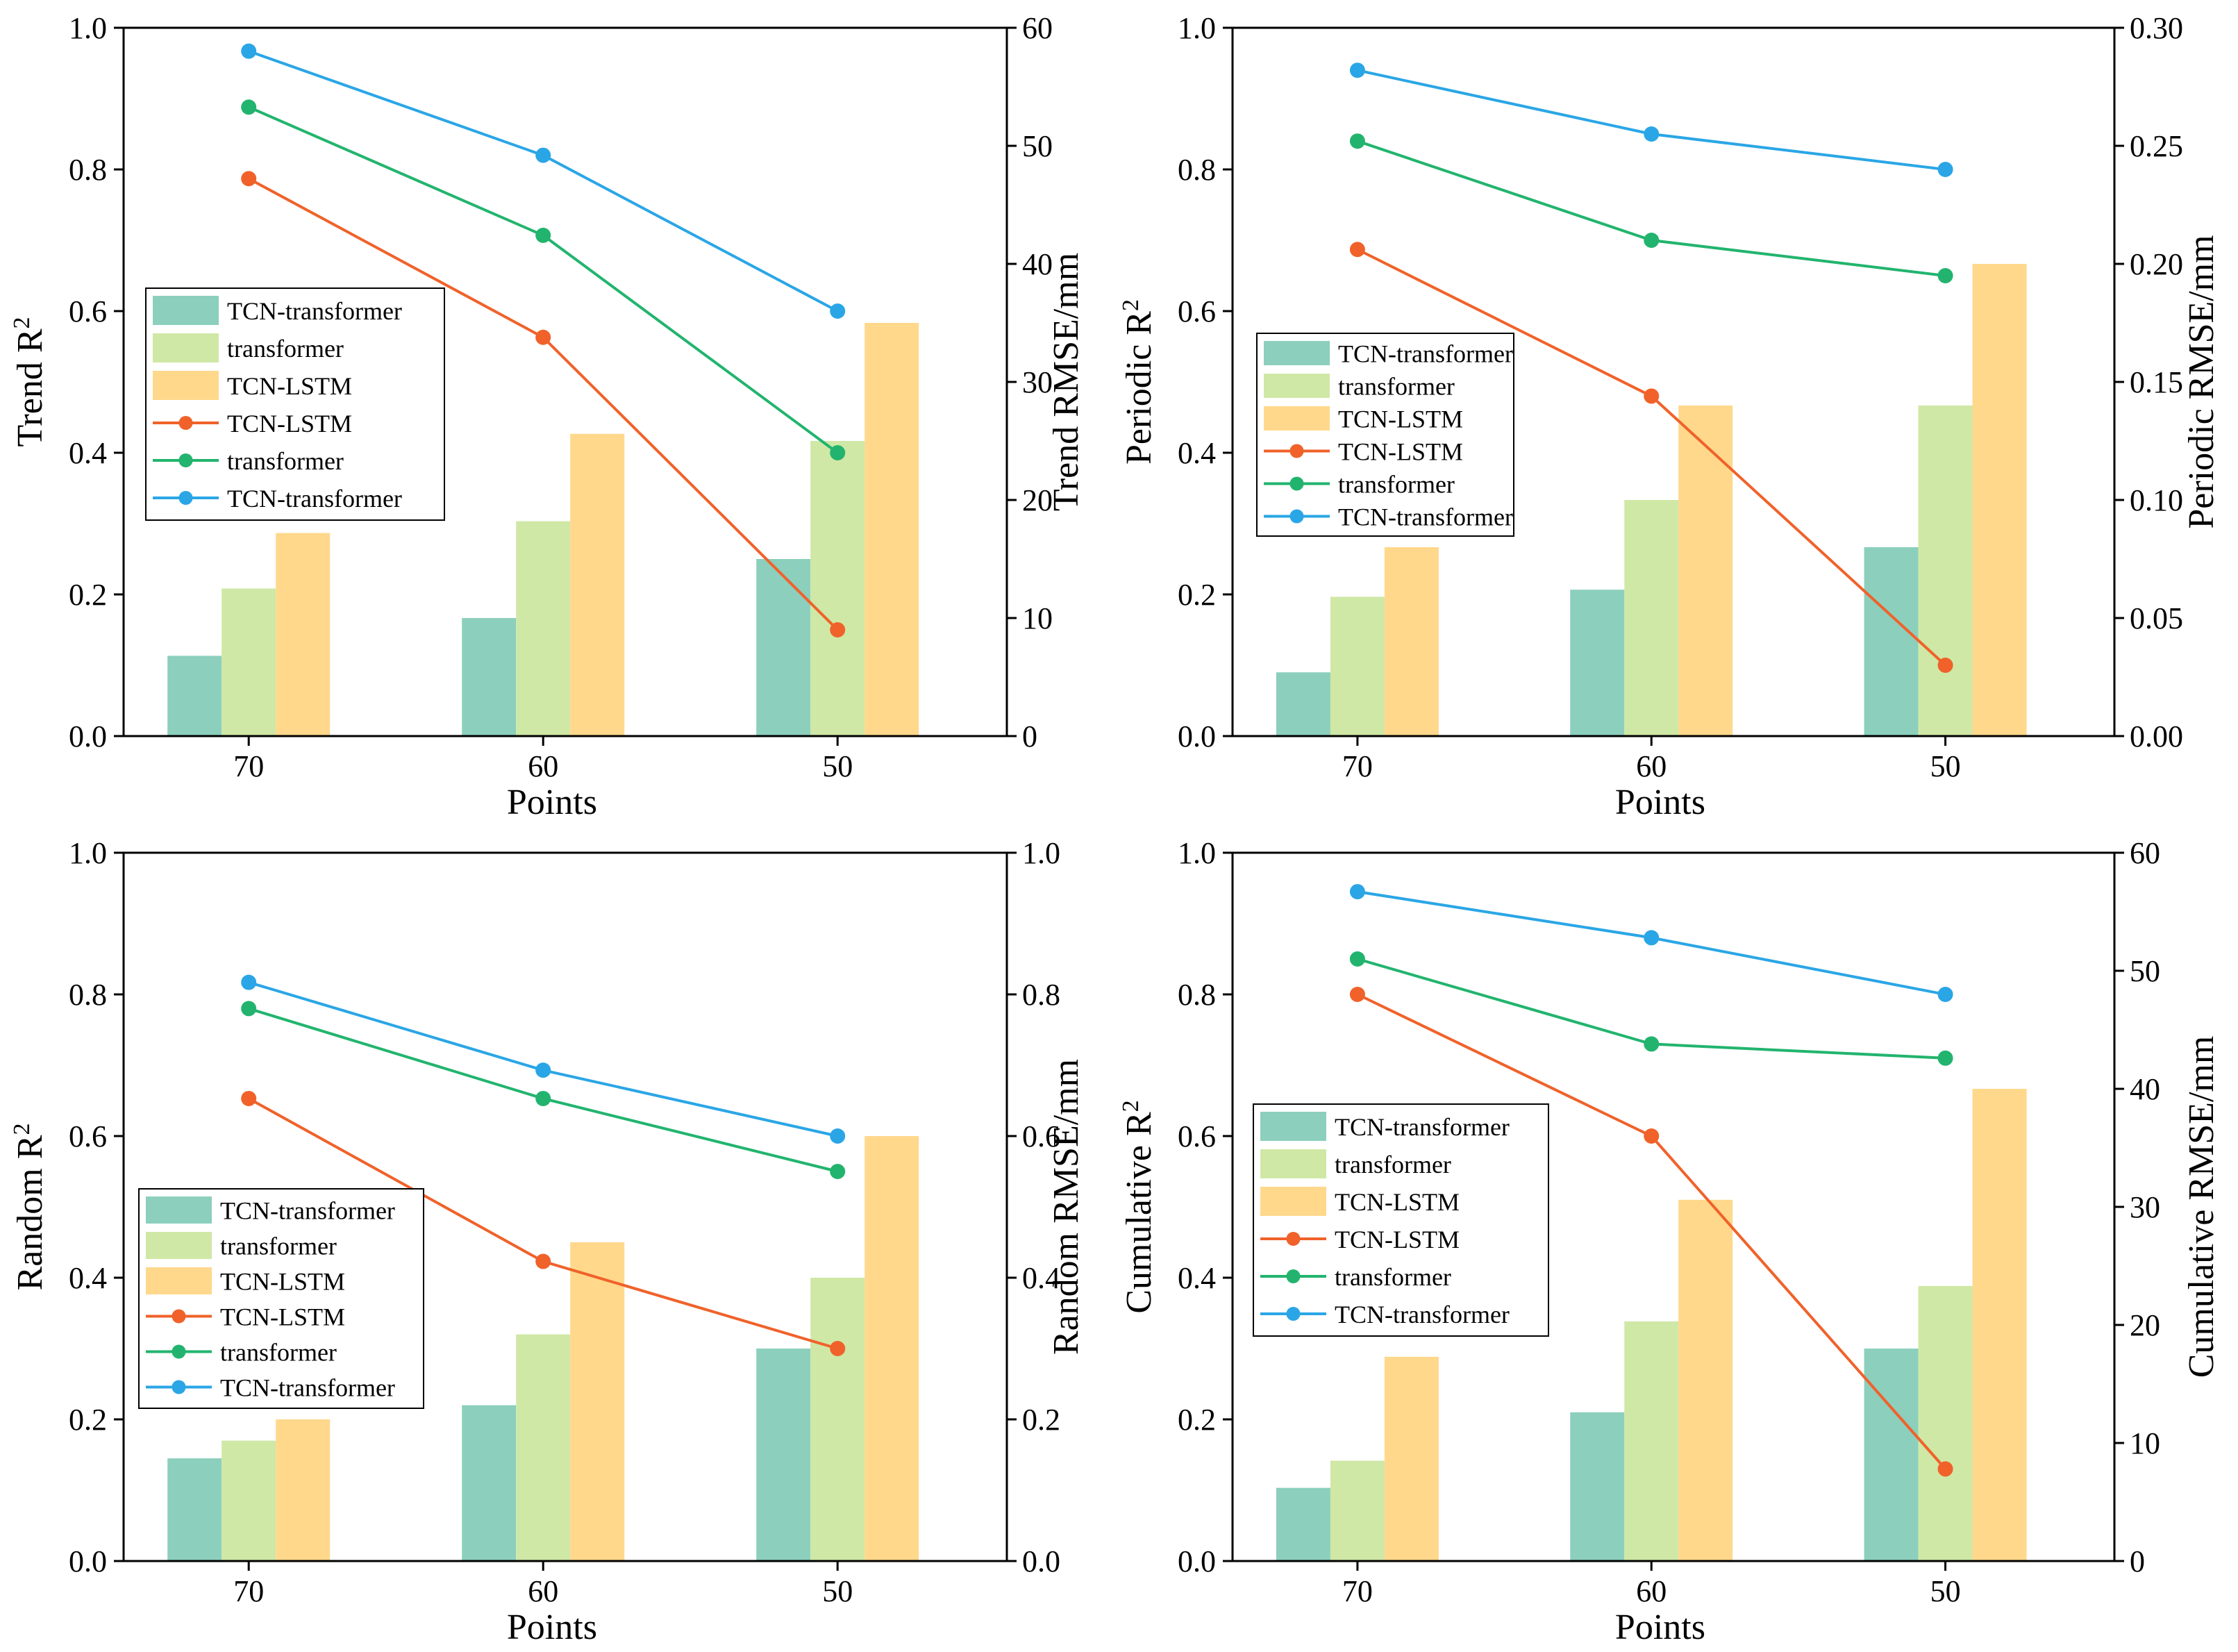  I want to click on right-tick-label: 0.25, so click(2156, 146).